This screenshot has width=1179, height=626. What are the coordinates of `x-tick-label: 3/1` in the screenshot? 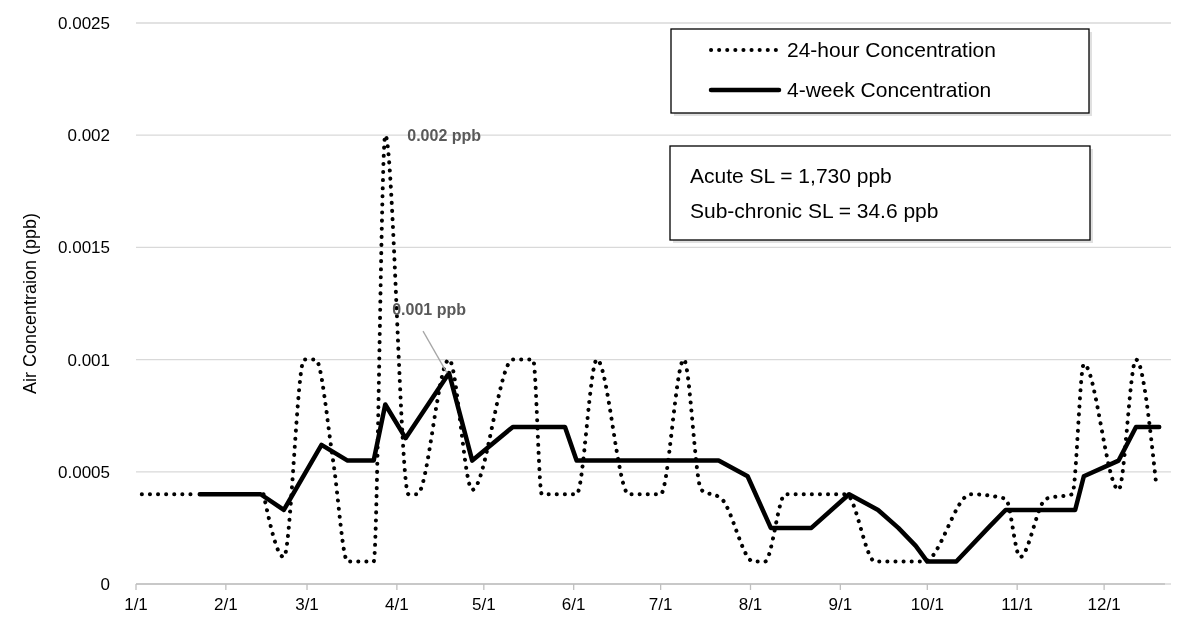 It's located at (307, 604).